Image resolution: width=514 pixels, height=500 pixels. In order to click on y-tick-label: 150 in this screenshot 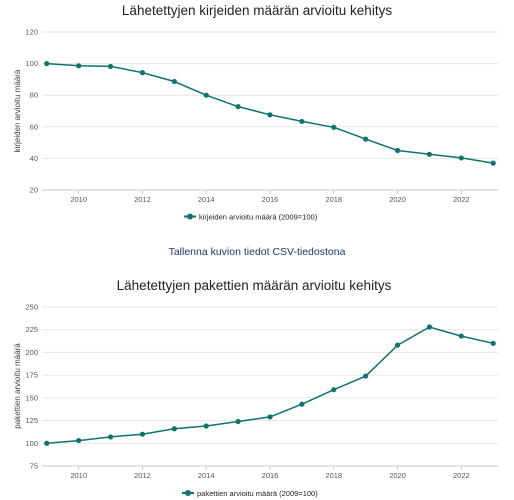, I will do `click(31, 397)`.